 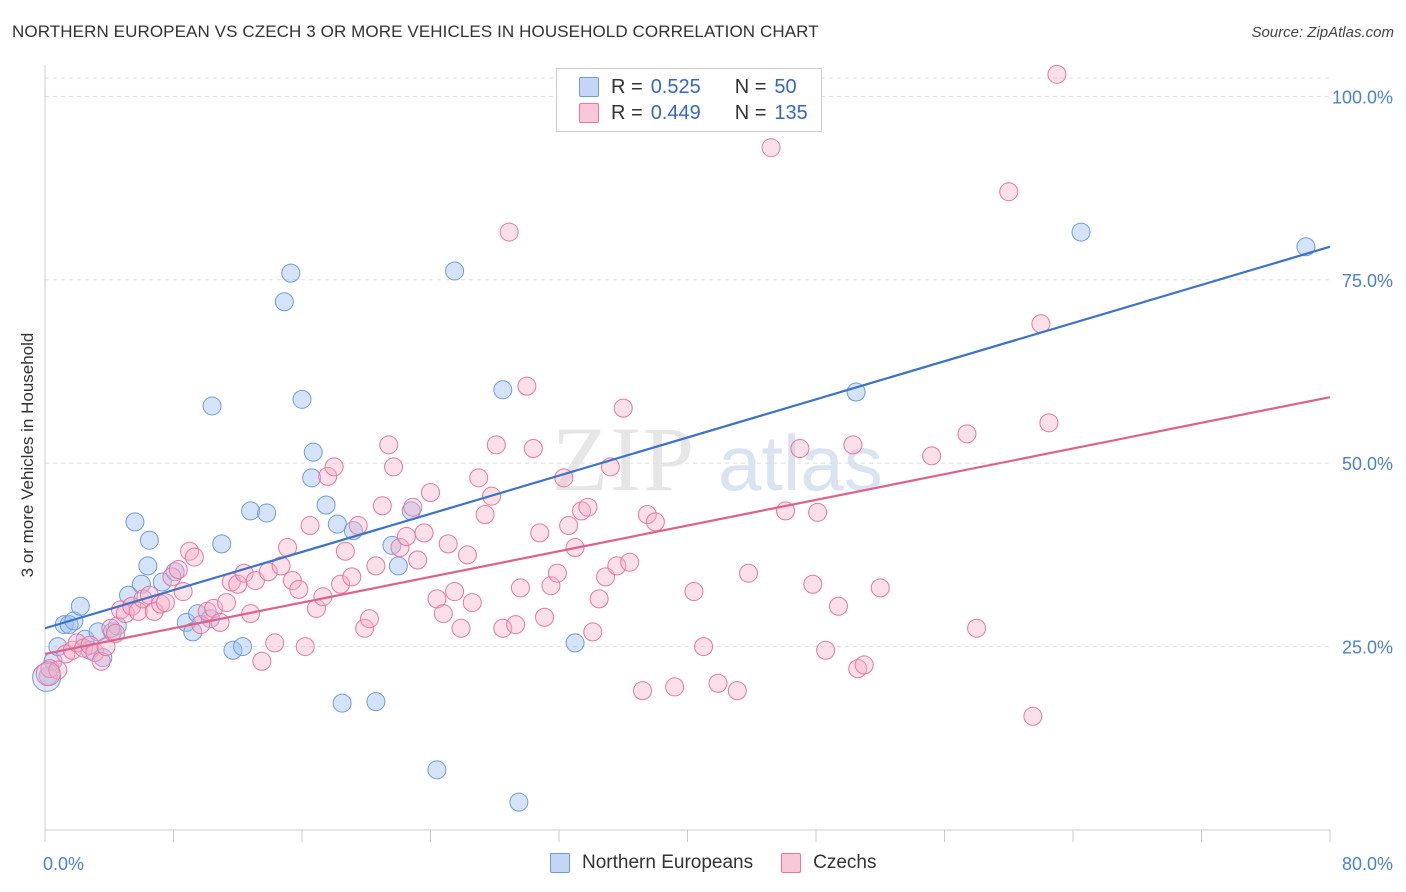 What do you see at coordinates (589, 113) in the screenshot?
I see `legend-swatch-pink` at bounding box center [589, 113].